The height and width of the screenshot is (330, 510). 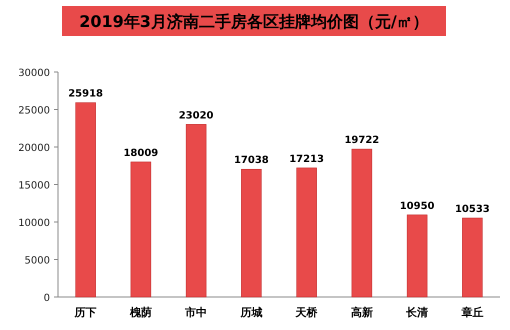 What do you see at coordinates (472, 210) in the screenshot?
I see `data-label: 10533` at bounding box center [472, 210].